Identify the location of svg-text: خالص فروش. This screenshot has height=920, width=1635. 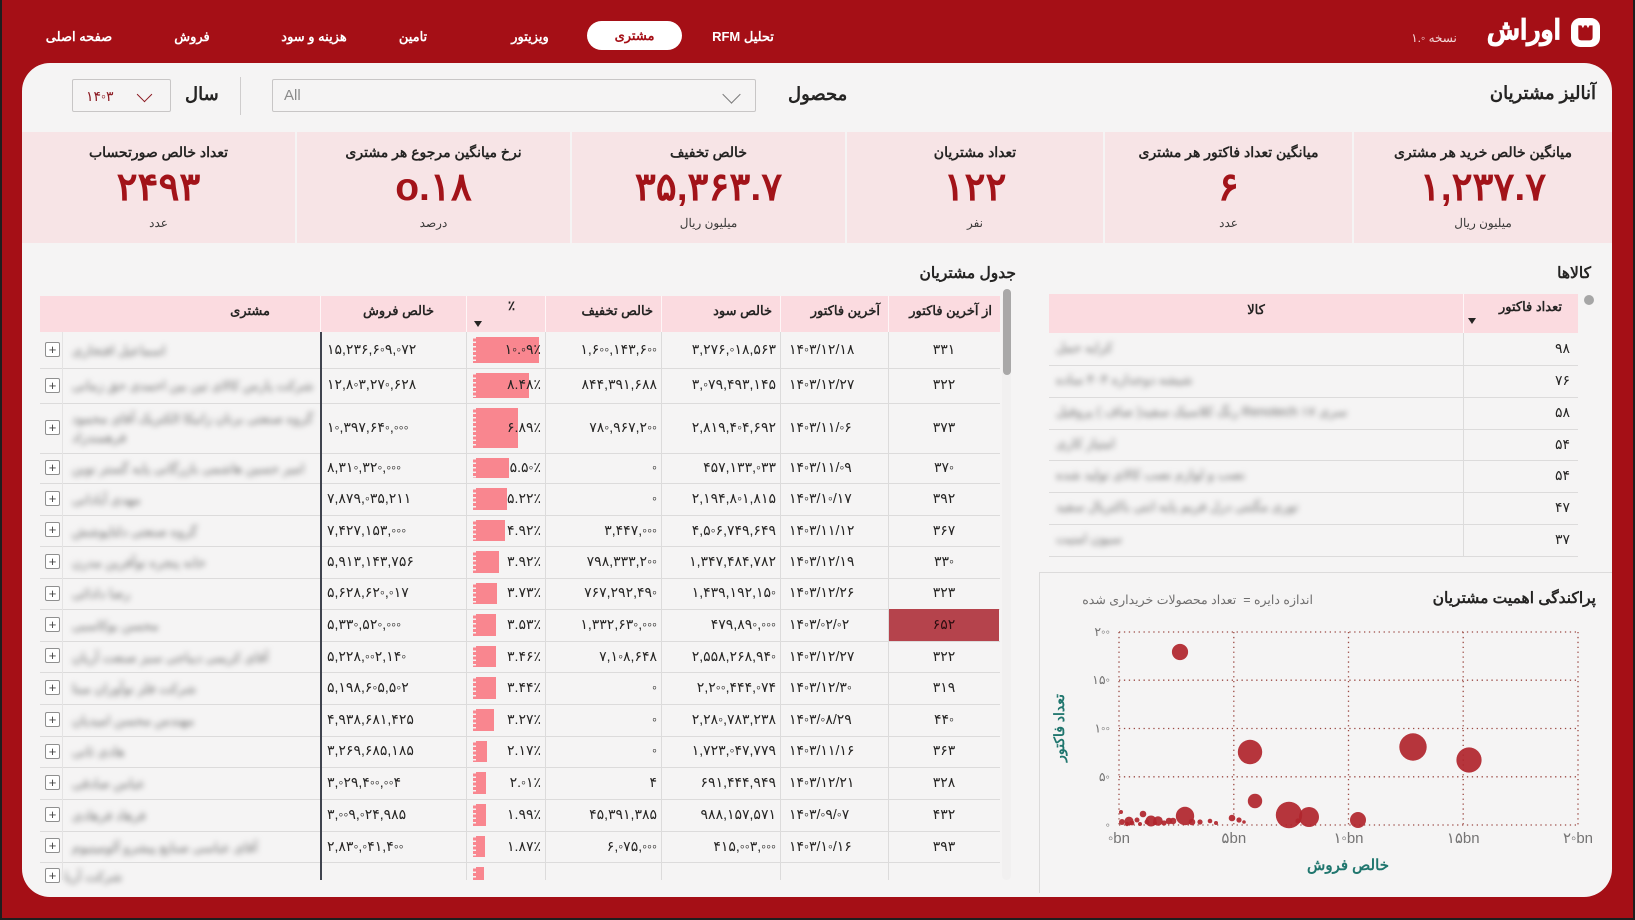
(1348, 865).